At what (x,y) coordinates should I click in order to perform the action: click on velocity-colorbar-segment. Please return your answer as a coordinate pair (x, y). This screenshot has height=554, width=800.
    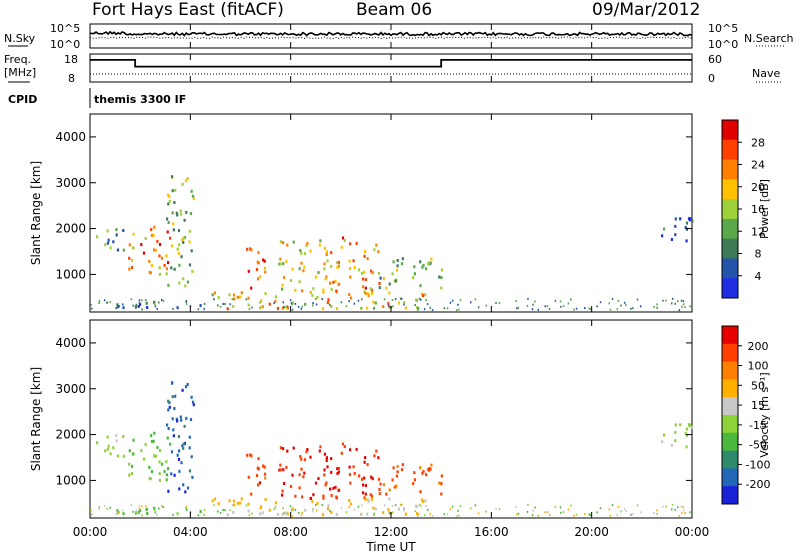
    Looking at the image, I should click on (730, 388).